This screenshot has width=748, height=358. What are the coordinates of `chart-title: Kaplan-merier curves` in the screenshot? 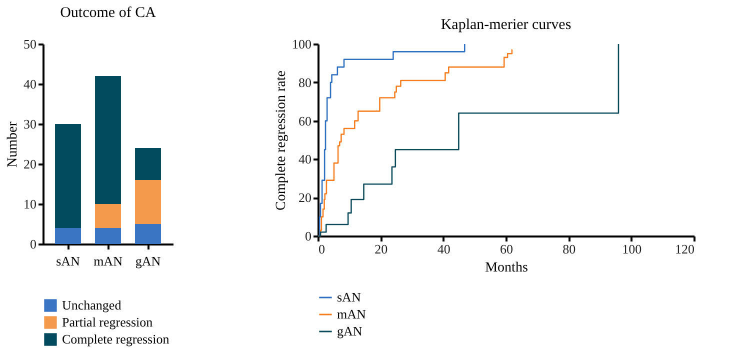 It's located at (506, 25).